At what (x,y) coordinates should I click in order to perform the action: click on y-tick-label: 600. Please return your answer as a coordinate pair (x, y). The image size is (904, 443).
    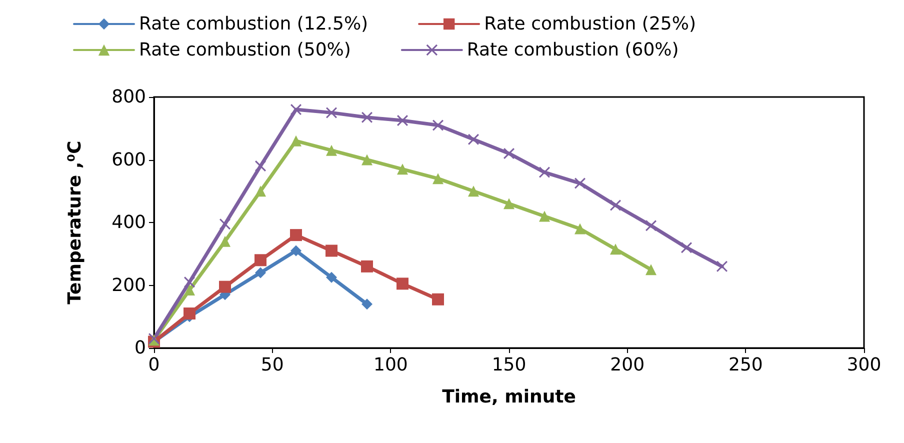
    Looking at the image, I should click on (129, 159).